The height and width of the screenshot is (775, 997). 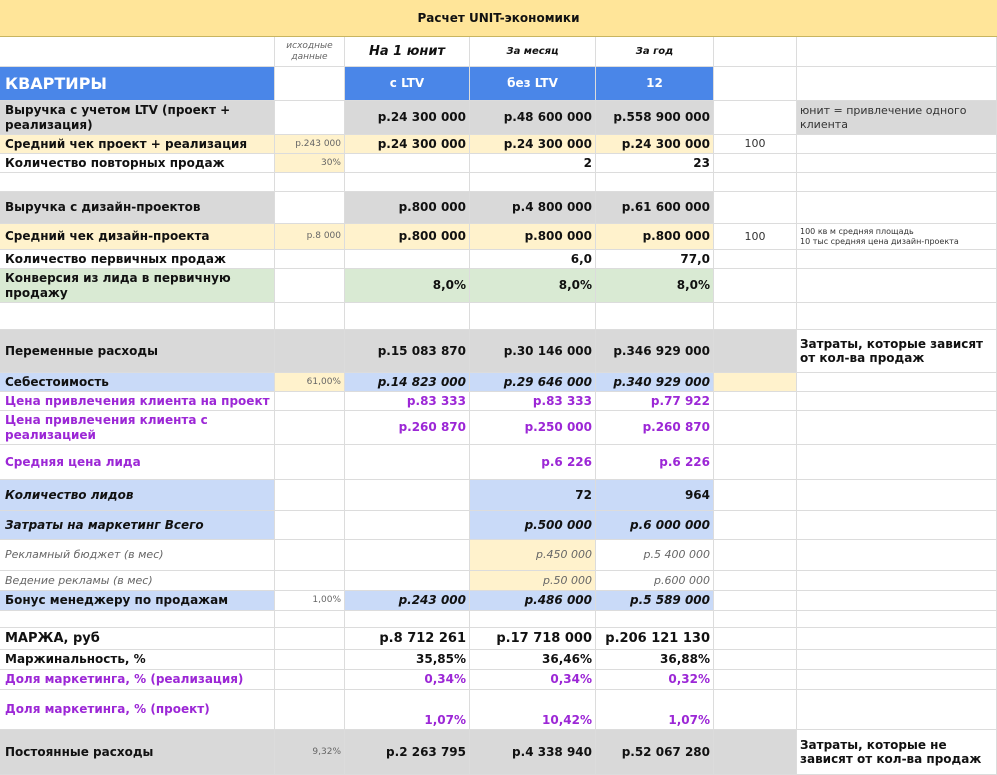 What do you see at coordinates (533, 710) in the screenshot?
I see `table-cell: 10,42%` at bounding box center [533, 710].